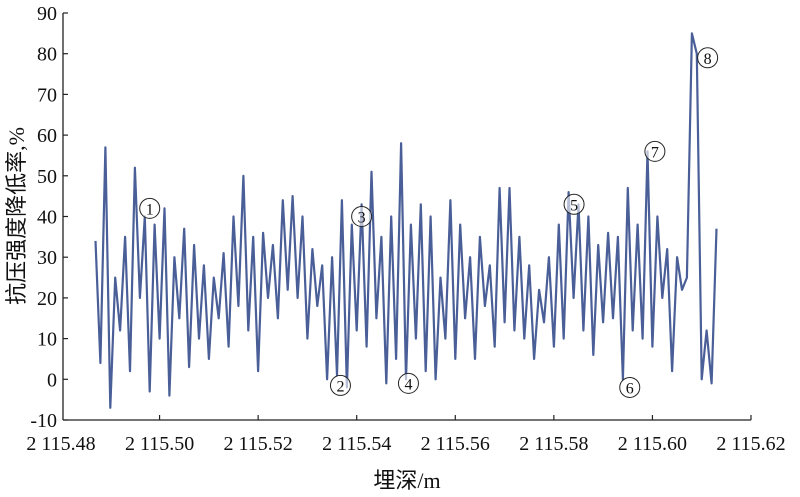 The height and width of the screenshot is (497, 800). What do you see at coordinates (47, 95) in the screenshot?
I see `y-tick-label: 70` at bounding box center [47, 95].